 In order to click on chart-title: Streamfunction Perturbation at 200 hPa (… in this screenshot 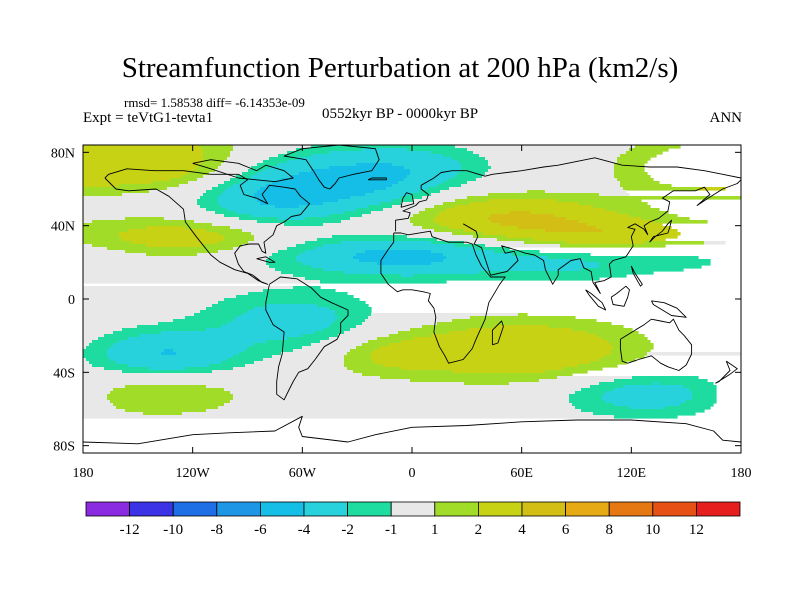, I will do `click(400, 68)`.